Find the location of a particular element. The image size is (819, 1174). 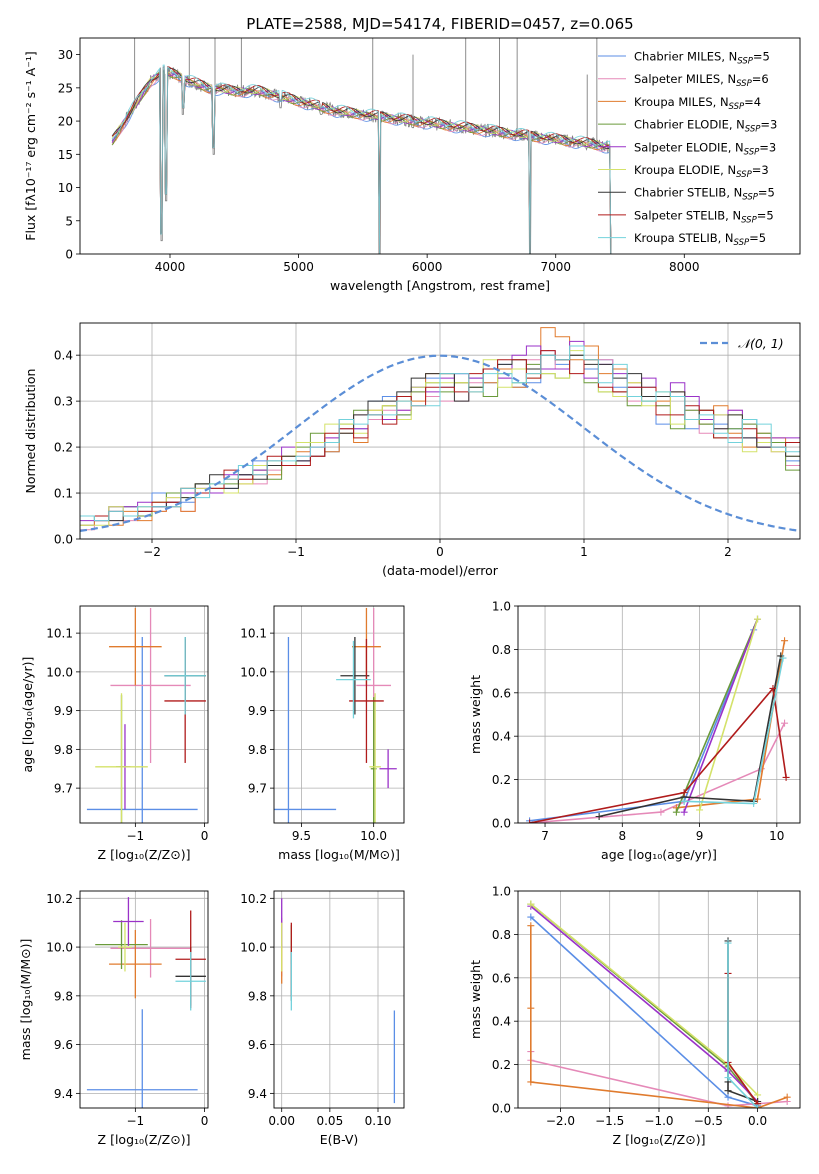

model-spectrum-chabrier-stelib is located at coordinates (361, 160).